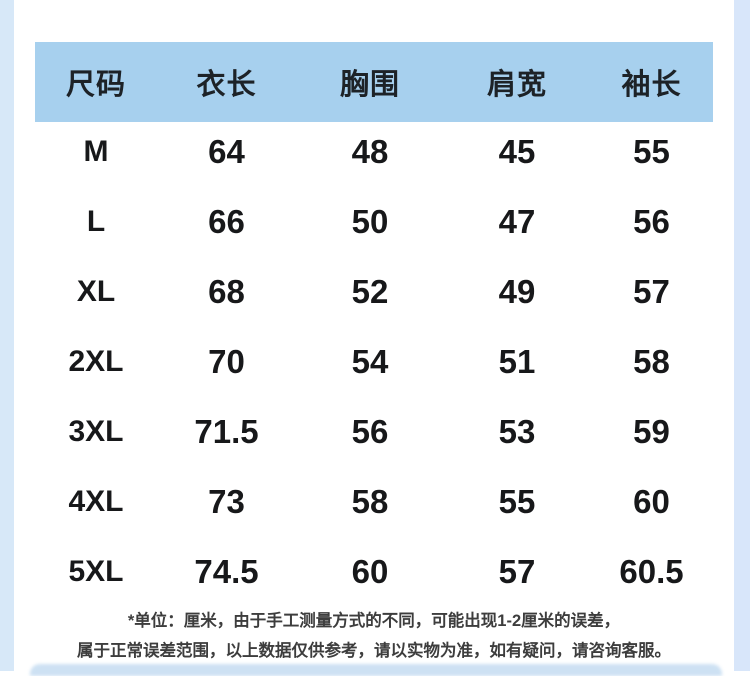 The image size is (750, 676). What do you see at coordinates (226, 501) in the screenshot?
I see `length-value: 73` at bounding box center [226, 501].